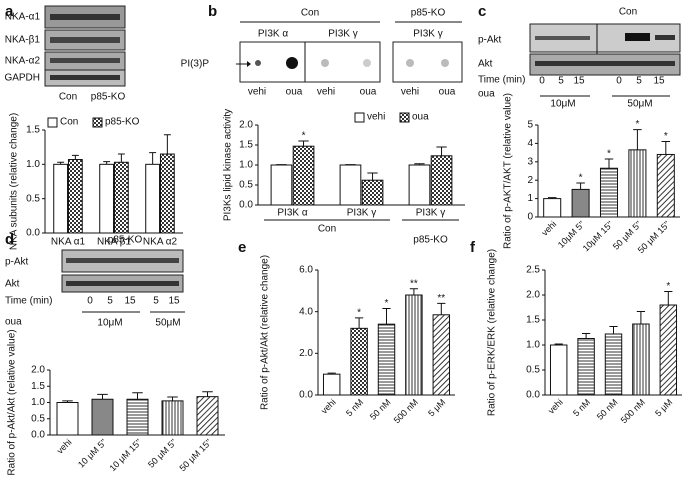  What do you see at coordinates (473, 247) in the screenshot?
I see `panel-label: f` at bounding box center [473, 247].